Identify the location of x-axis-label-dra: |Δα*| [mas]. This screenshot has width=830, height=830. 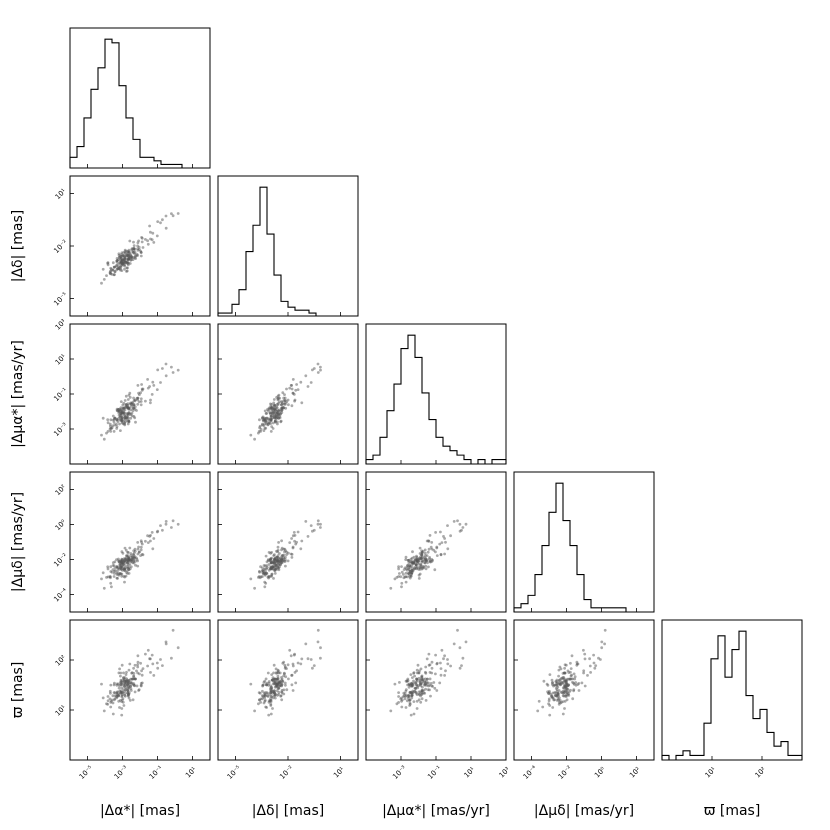
(140, 811).